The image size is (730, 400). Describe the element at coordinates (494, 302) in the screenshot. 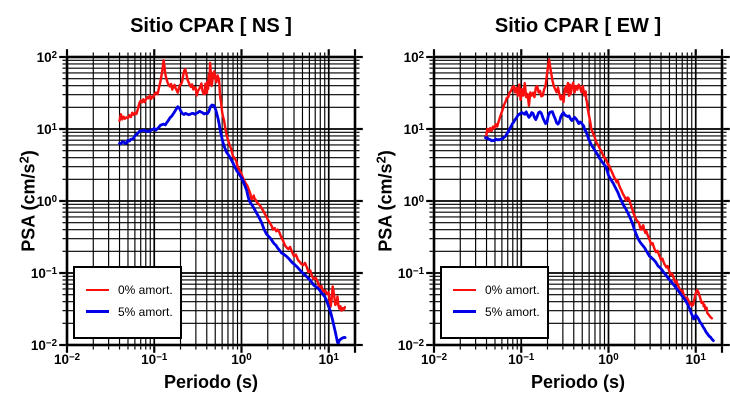

I see `legend-ew: 0% amort. 5% amort.` at that location.